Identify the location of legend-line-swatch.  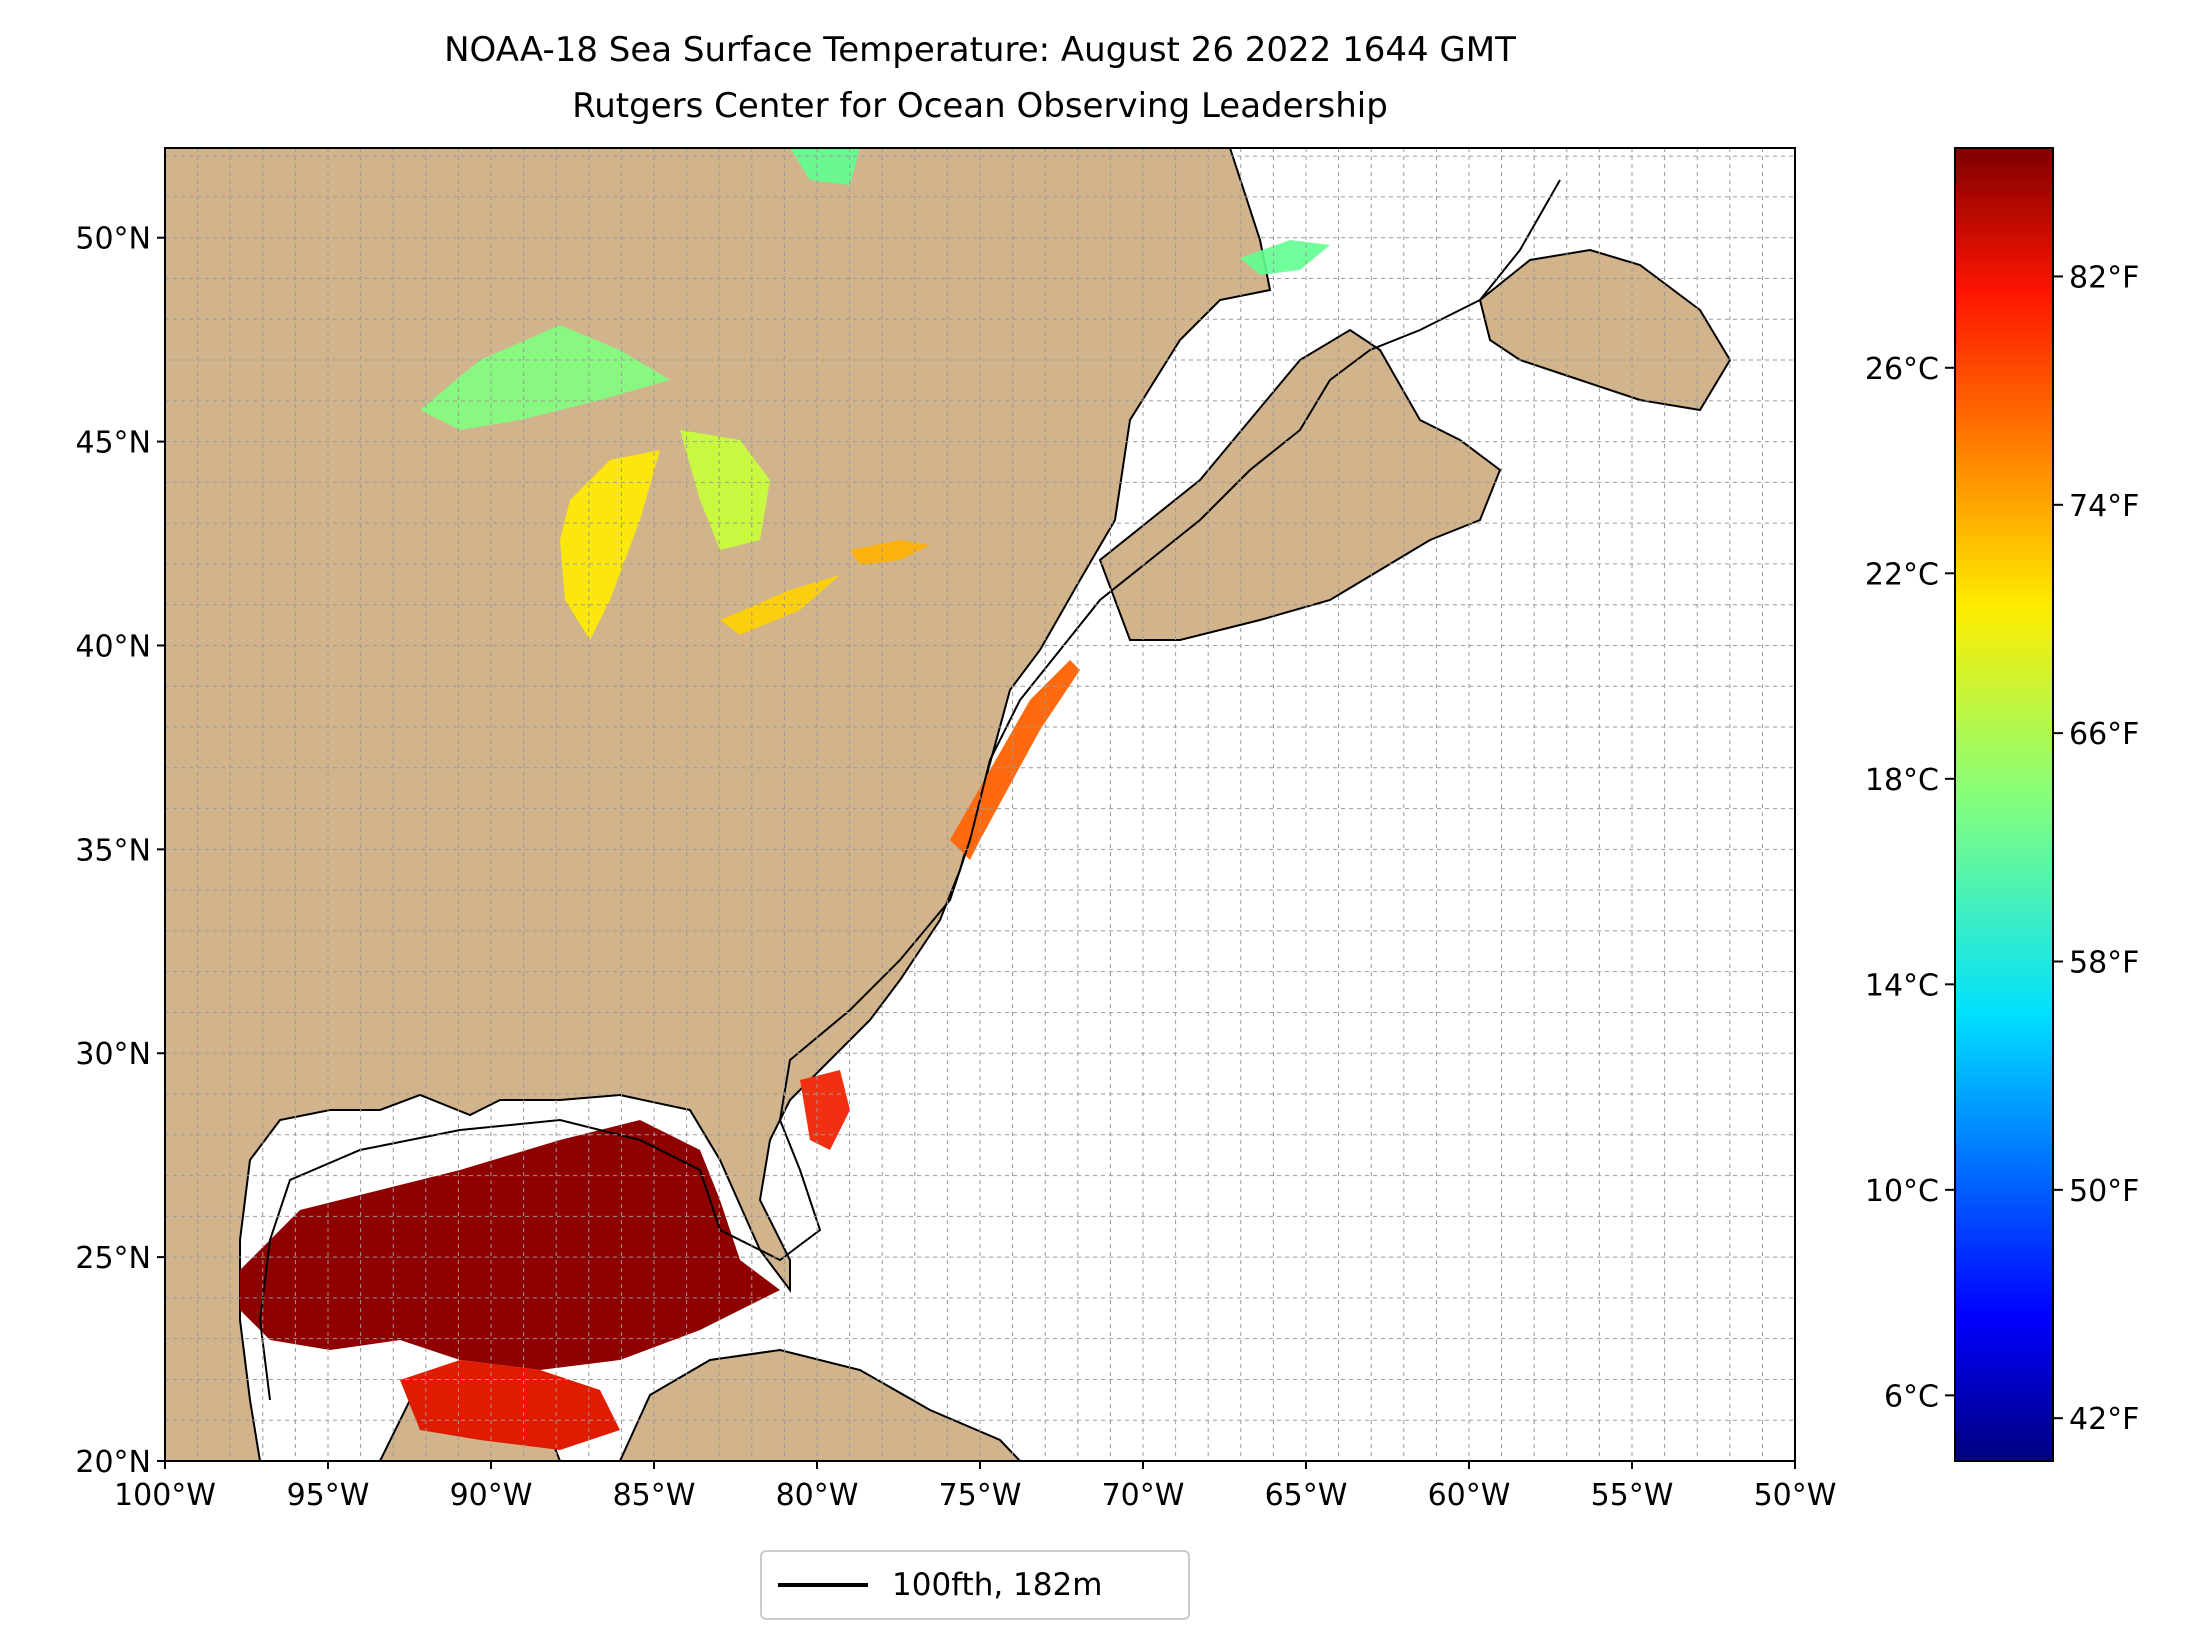
(823, 1585).